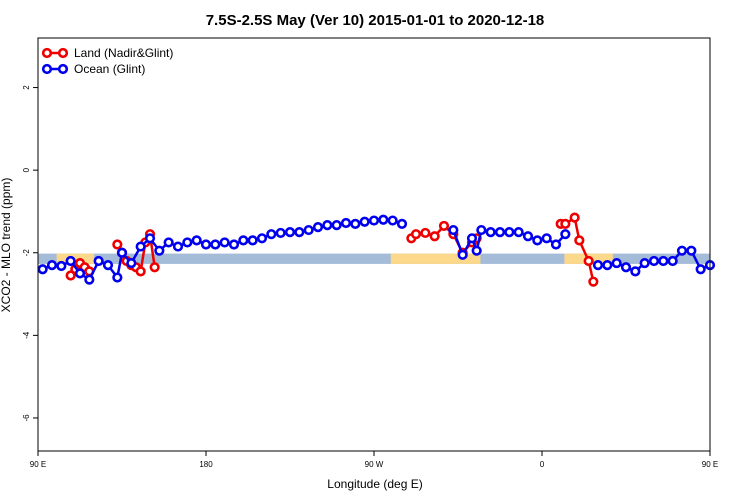 The image size is (750, 500). I want to click on legend-label: Land (Nadir&Glint), so click(123, 53).